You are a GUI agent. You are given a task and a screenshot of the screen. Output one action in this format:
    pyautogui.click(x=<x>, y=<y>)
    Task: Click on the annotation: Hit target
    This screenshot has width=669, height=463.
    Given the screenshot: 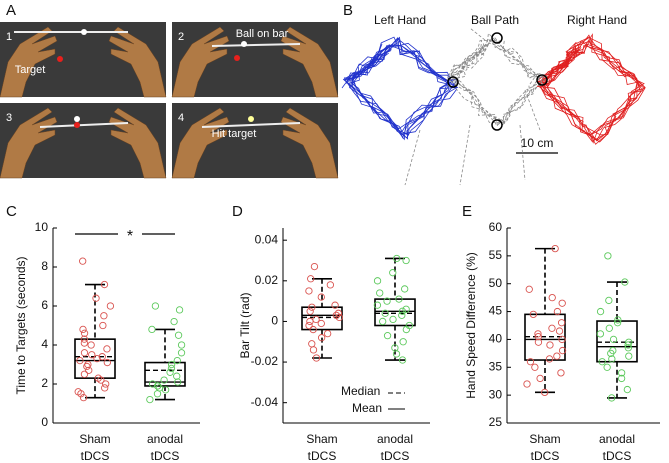 What is the action you would take?
    pyautogui.click(x=234, y=134)
    